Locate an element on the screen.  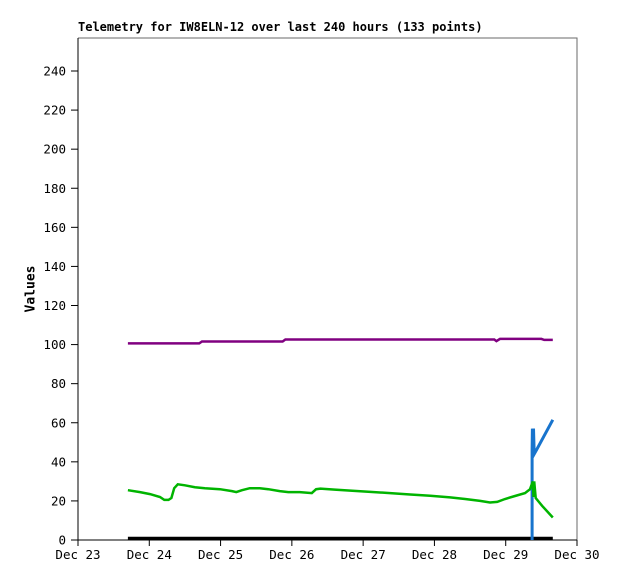
x-tick-label: Dec 28 is located at coordinates (434, 554).